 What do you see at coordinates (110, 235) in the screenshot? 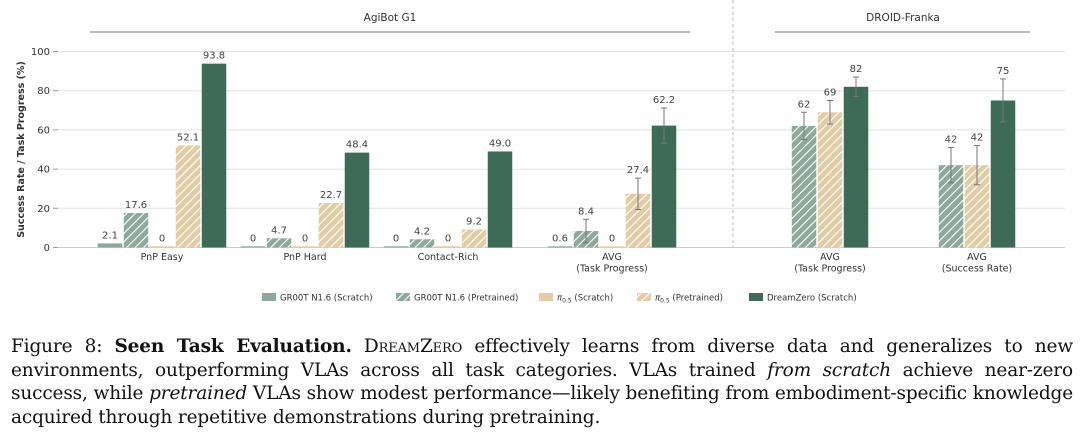
I see `data-label: 2.1` at bounding box center [110, 235].